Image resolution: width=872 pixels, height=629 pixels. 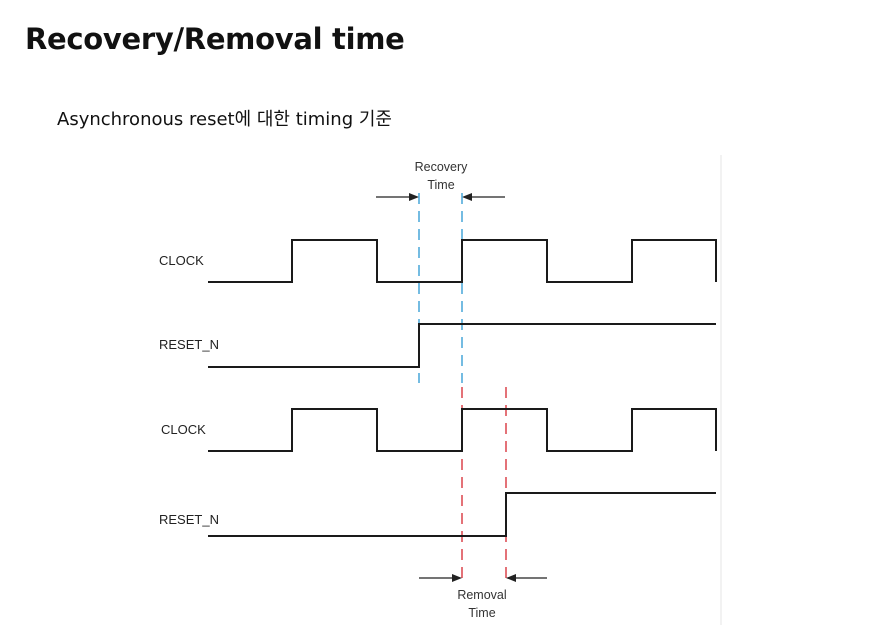 I want to click on removal-label-line2: Time, so click(x=481, y=613).